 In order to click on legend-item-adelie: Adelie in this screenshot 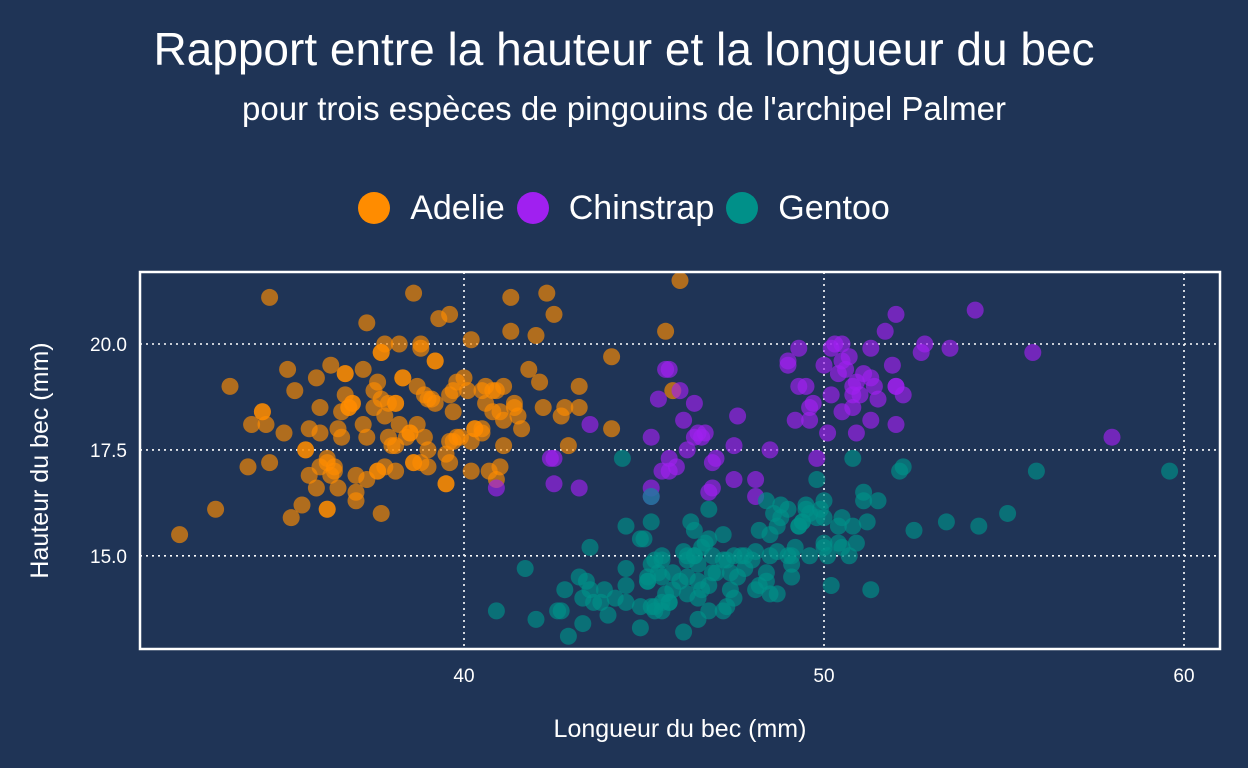, I will do `click(431, 208)`.